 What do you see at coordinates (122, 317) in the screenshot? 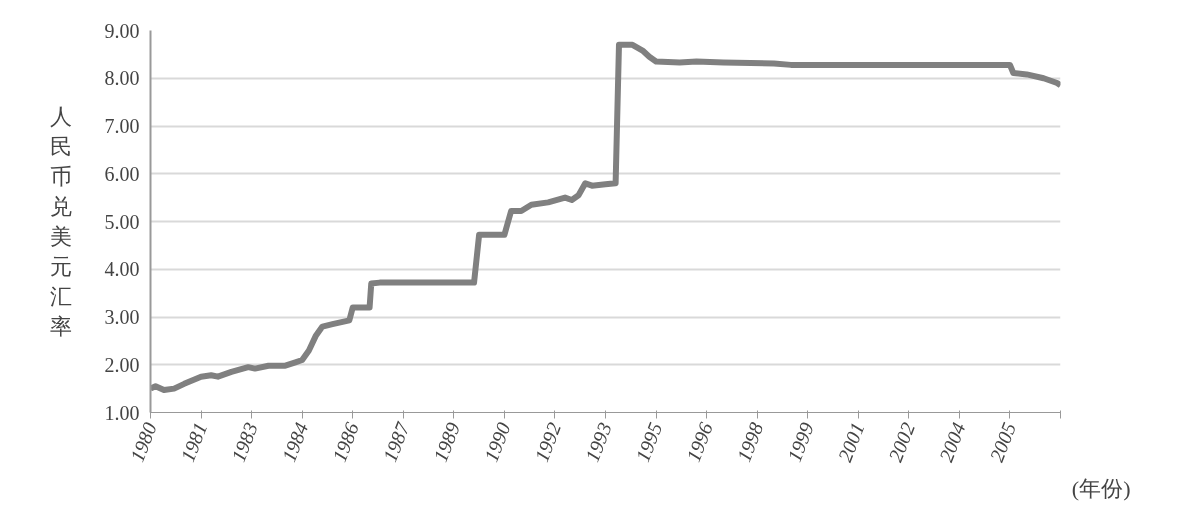
I see `y-tick-label: 3.00` at bounding box center [122, 317].